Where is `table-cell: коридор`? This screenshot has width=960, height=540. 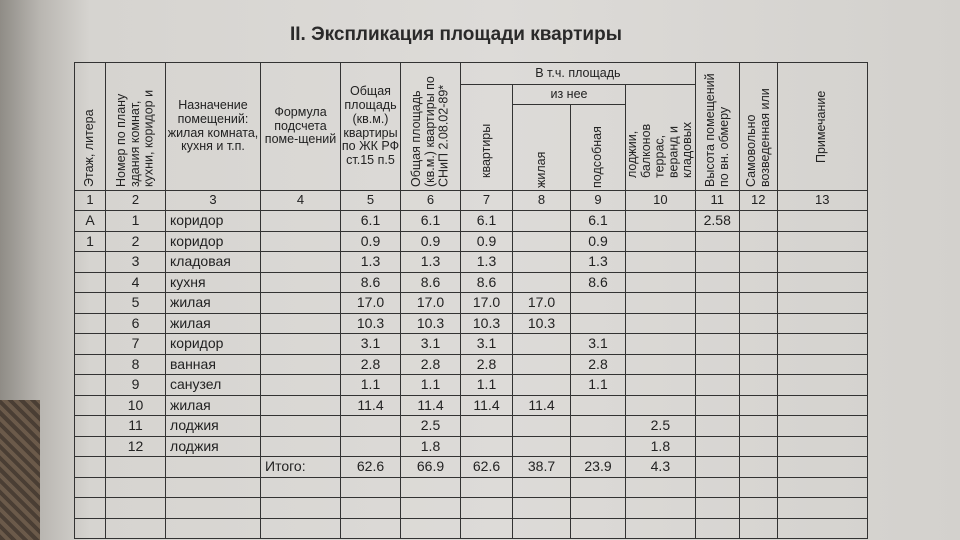
table-cell: коридор is located at coordinates (213, 344).